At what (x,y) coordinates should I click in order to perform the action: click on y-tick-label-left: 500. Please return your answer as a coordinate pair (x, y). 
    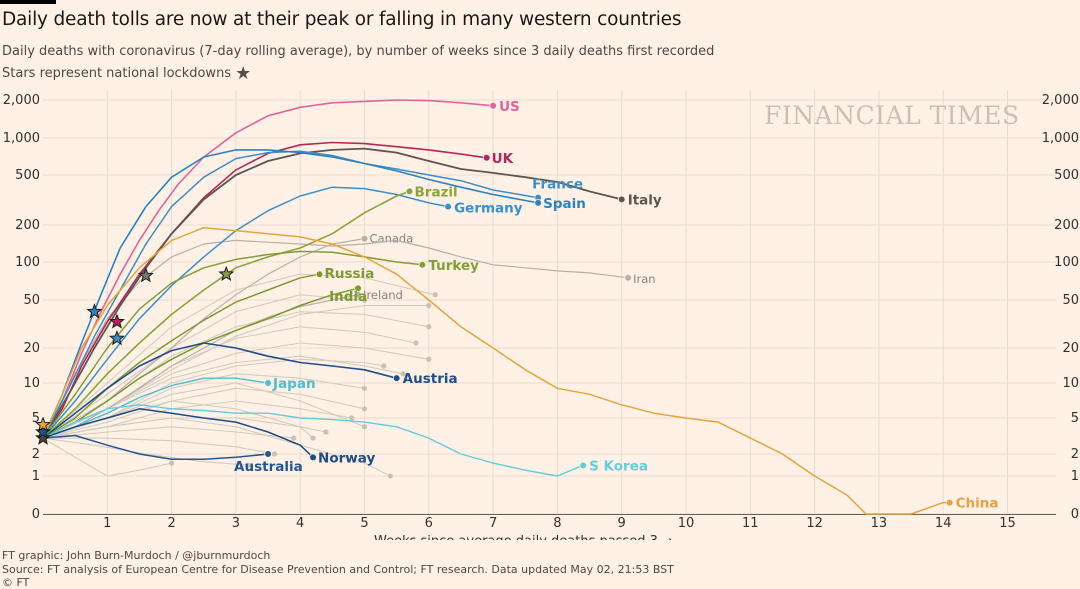
    Looking at the image, I should click on (27, 175).